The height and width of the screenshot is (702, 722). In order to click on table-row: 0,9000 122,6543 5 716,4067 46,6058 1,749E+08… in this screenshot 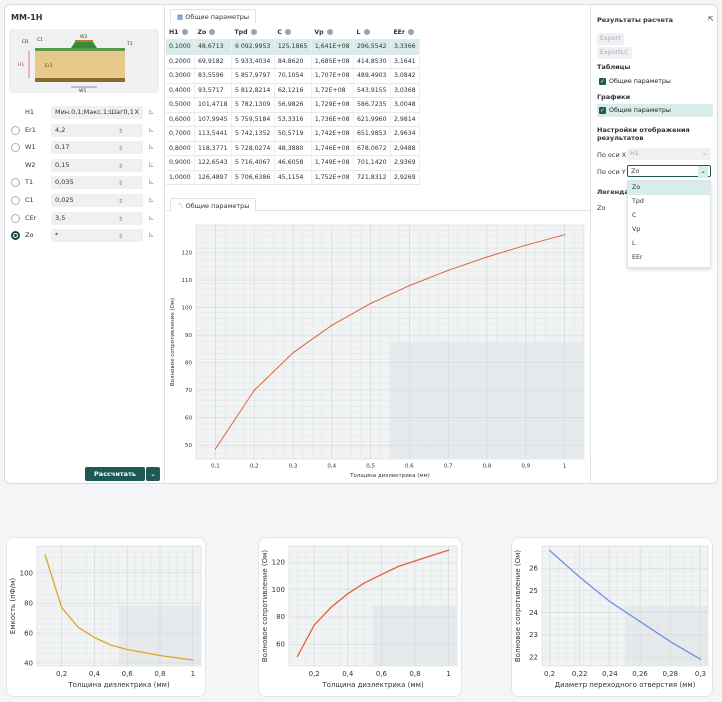, I will do `click(293, 163)`.